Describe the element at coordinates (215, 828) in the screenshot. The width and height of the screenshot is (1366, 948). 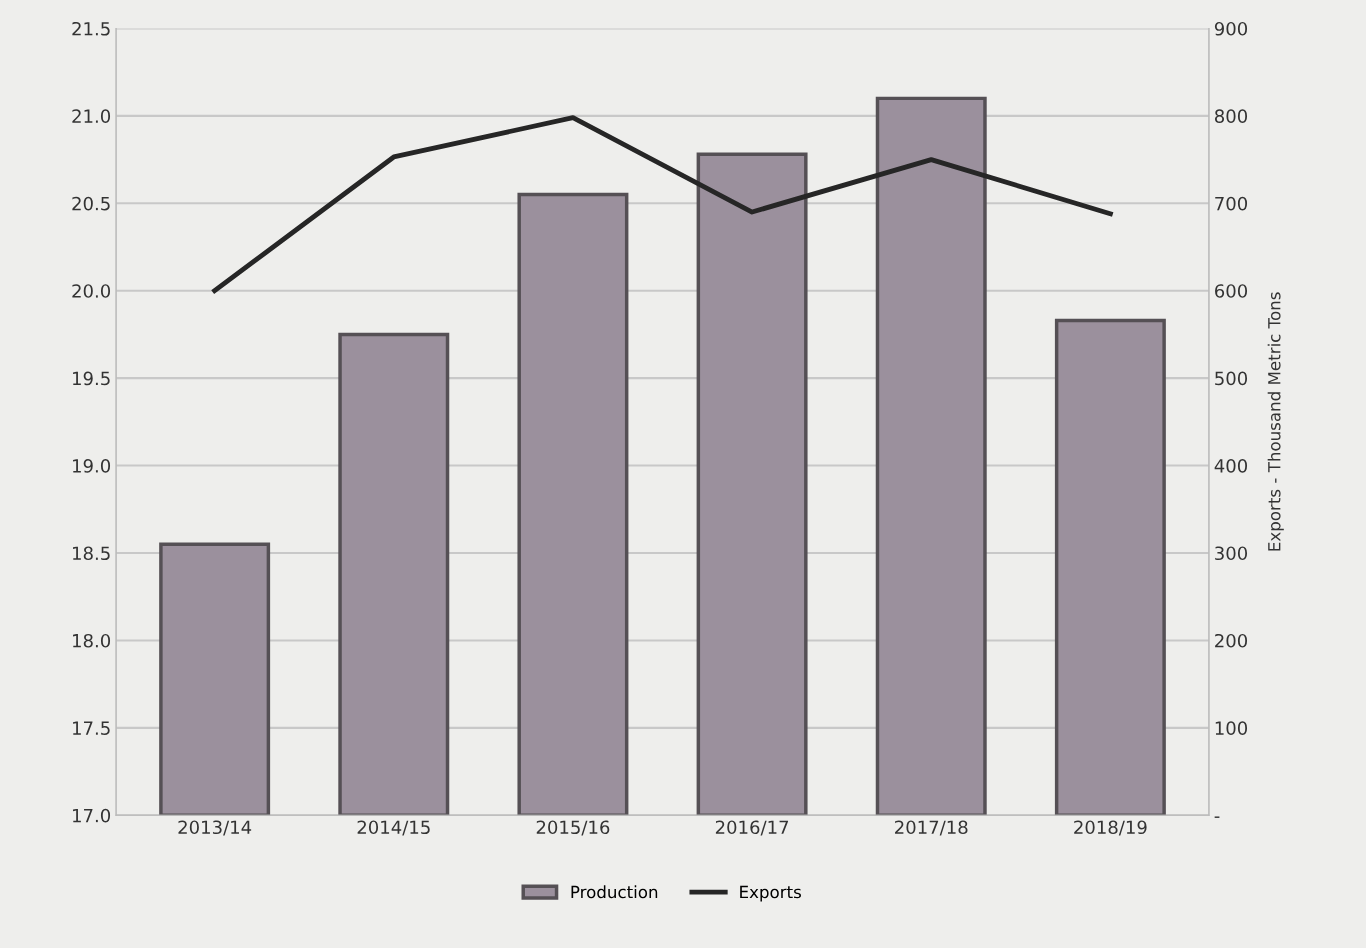
I see `x-tick-label: 2013/14` at that location.